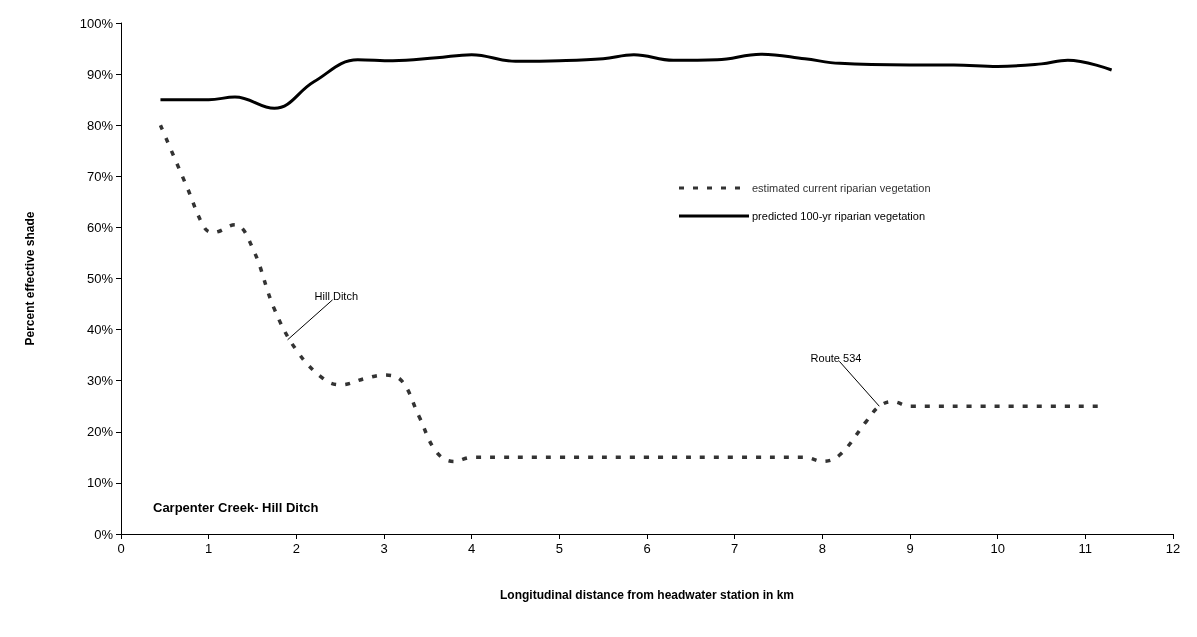 The image size is (1197, 637). What do you see at coordinates (836, 357) in the screenshot?
I see `annotation: Route 534` at bounding box center [836, 357].